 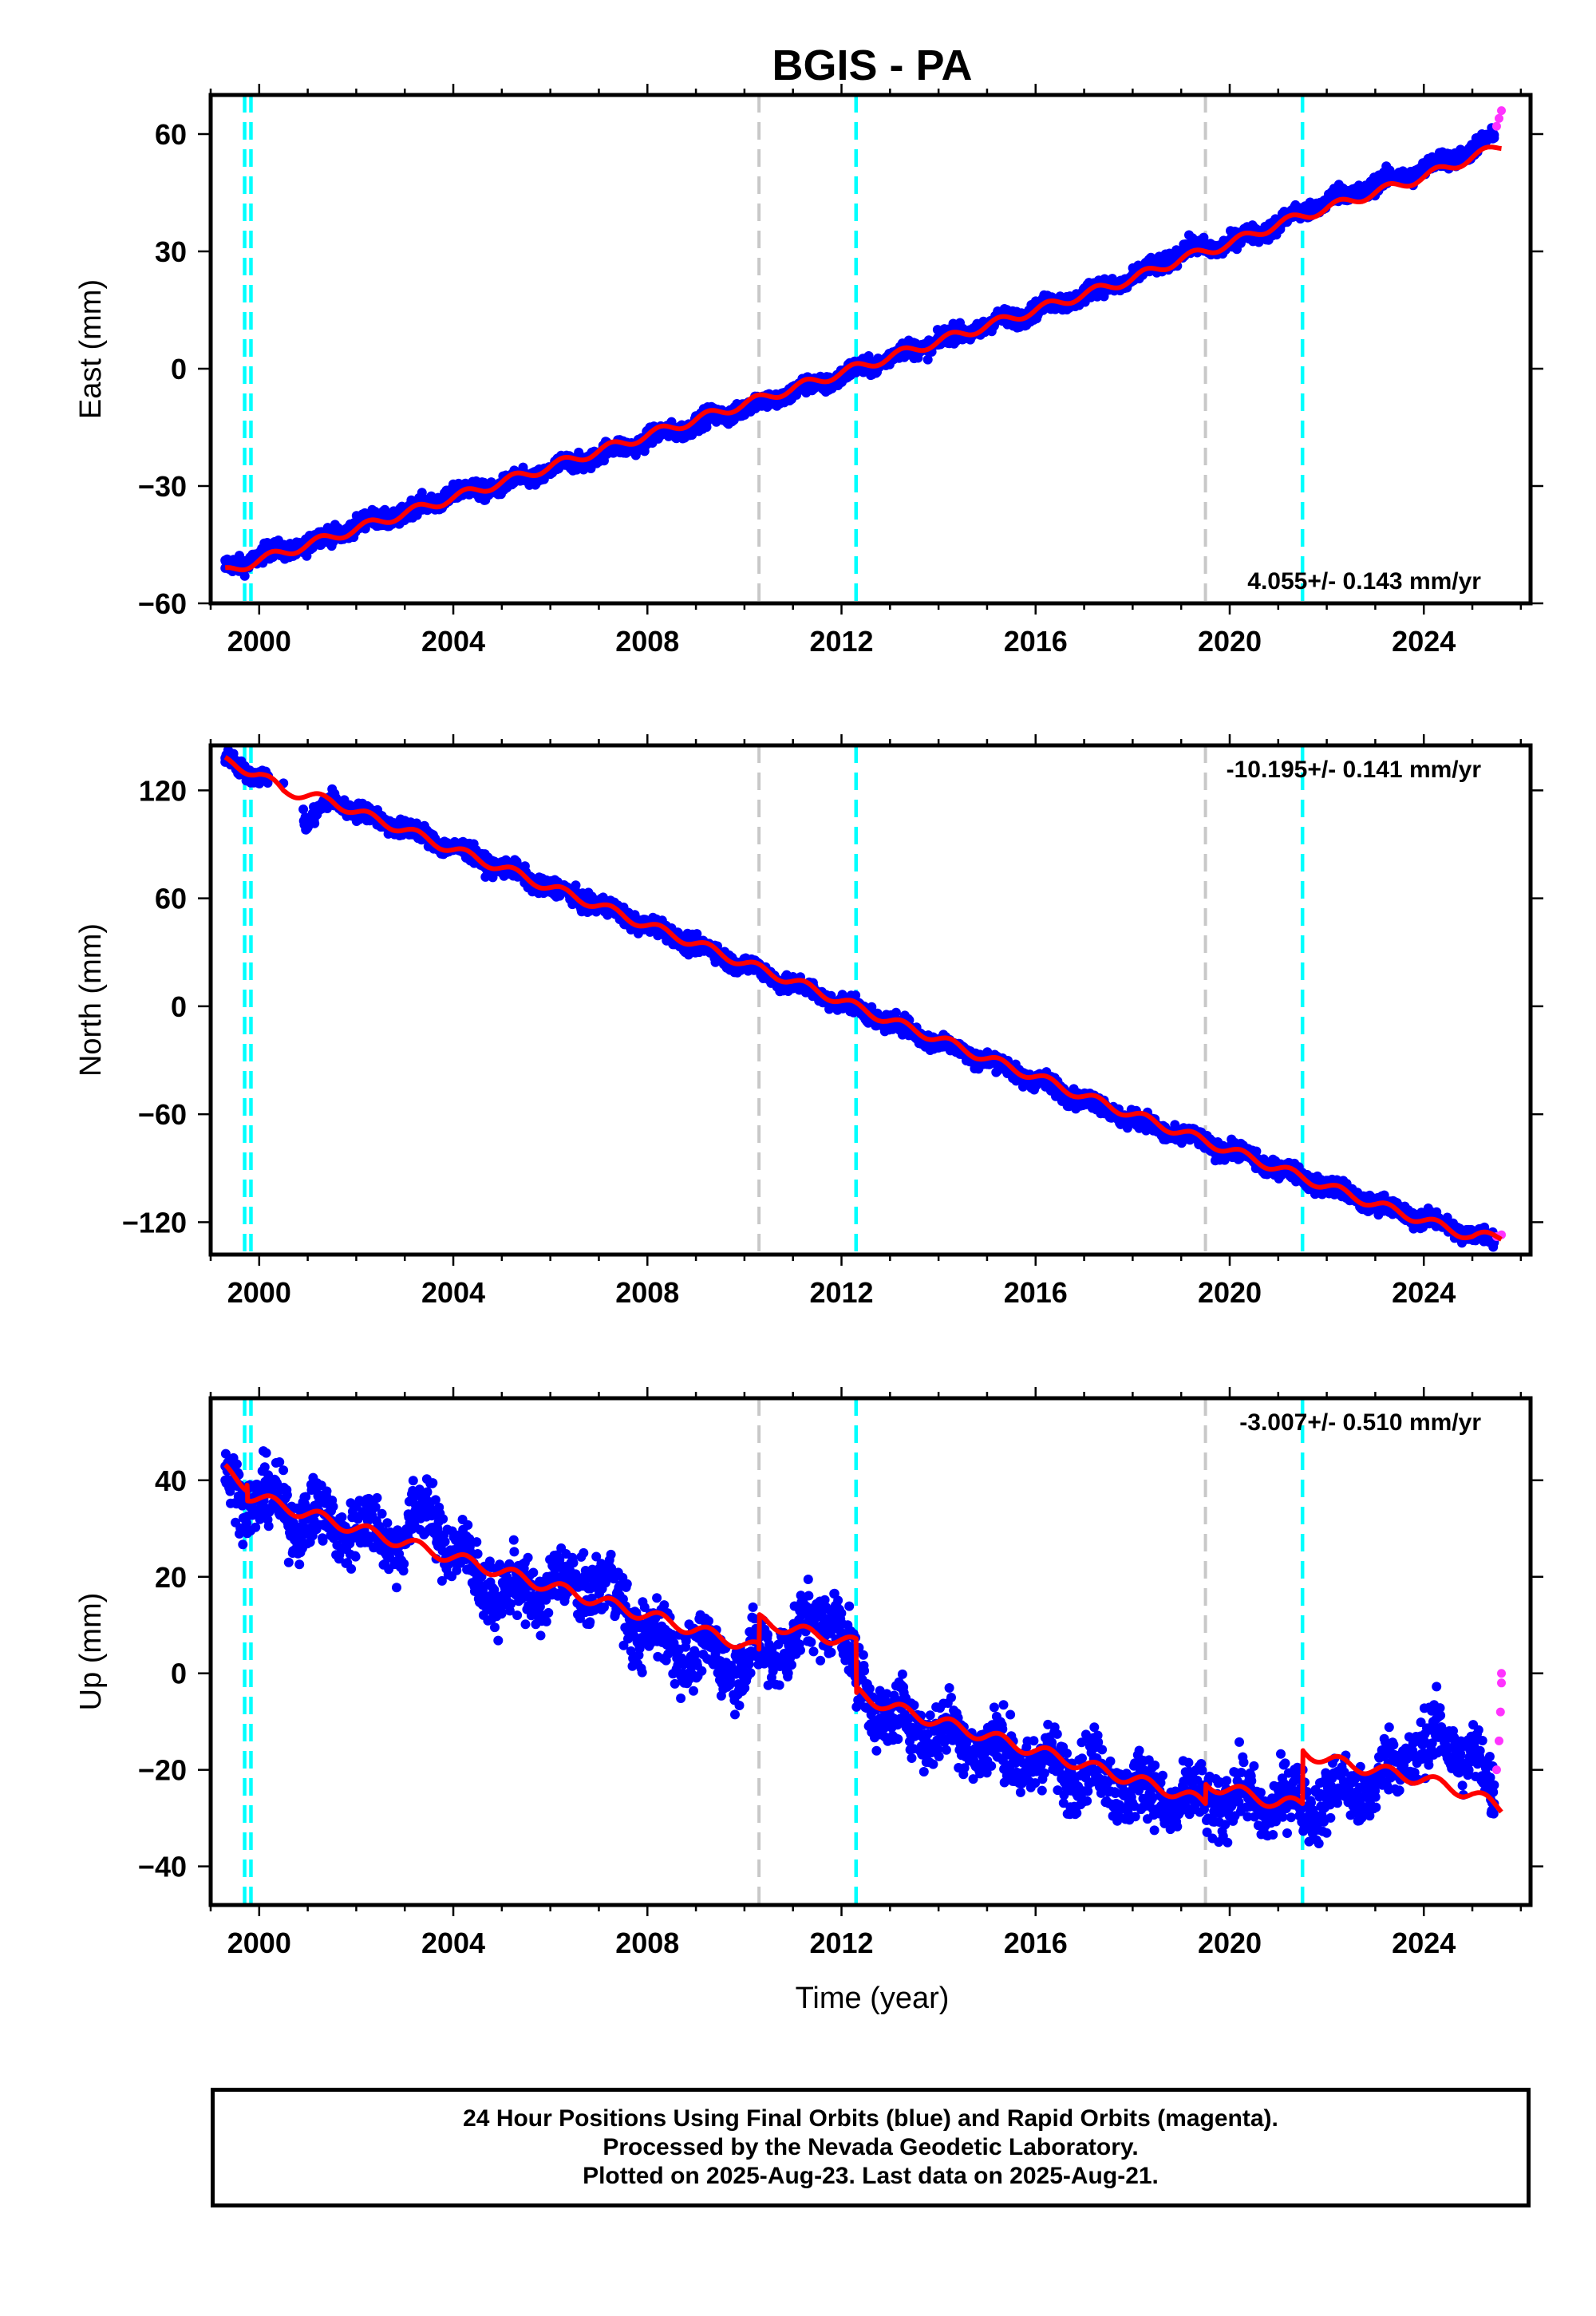 I want to click on east-model-line, so click(x=863, y=358).